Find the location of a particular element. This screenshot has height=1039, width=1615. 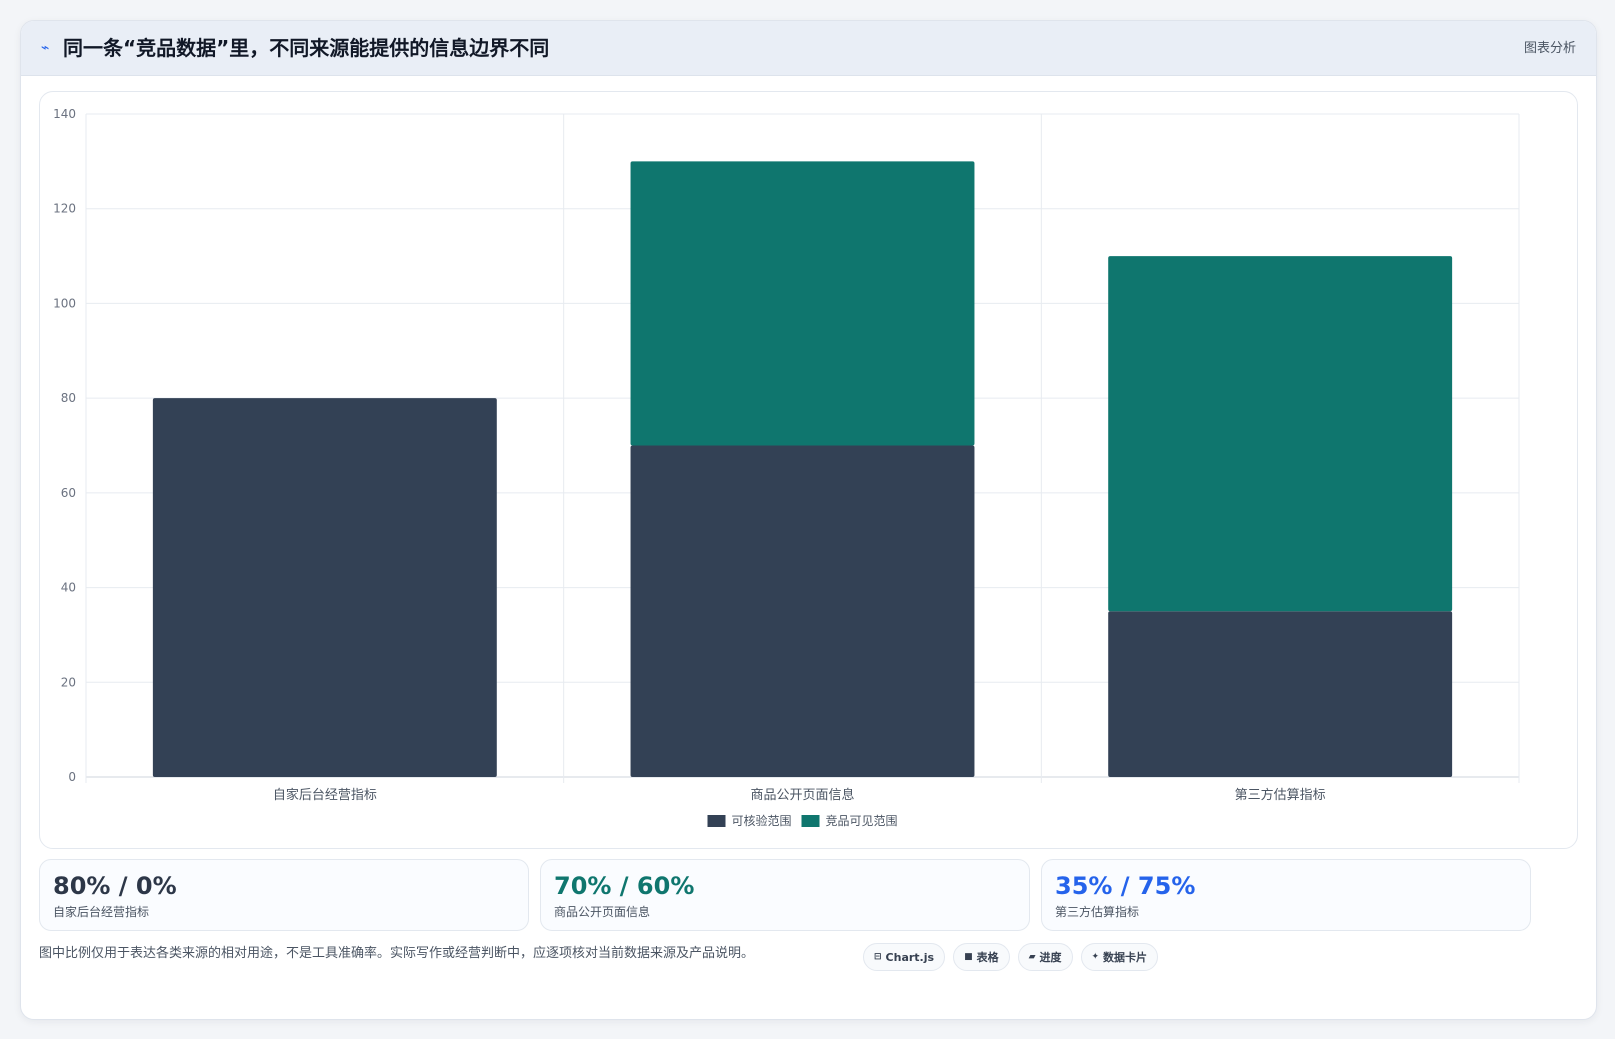

chip-data-card: ✦ 数据卡片 is located at coordinates (1119, 957).